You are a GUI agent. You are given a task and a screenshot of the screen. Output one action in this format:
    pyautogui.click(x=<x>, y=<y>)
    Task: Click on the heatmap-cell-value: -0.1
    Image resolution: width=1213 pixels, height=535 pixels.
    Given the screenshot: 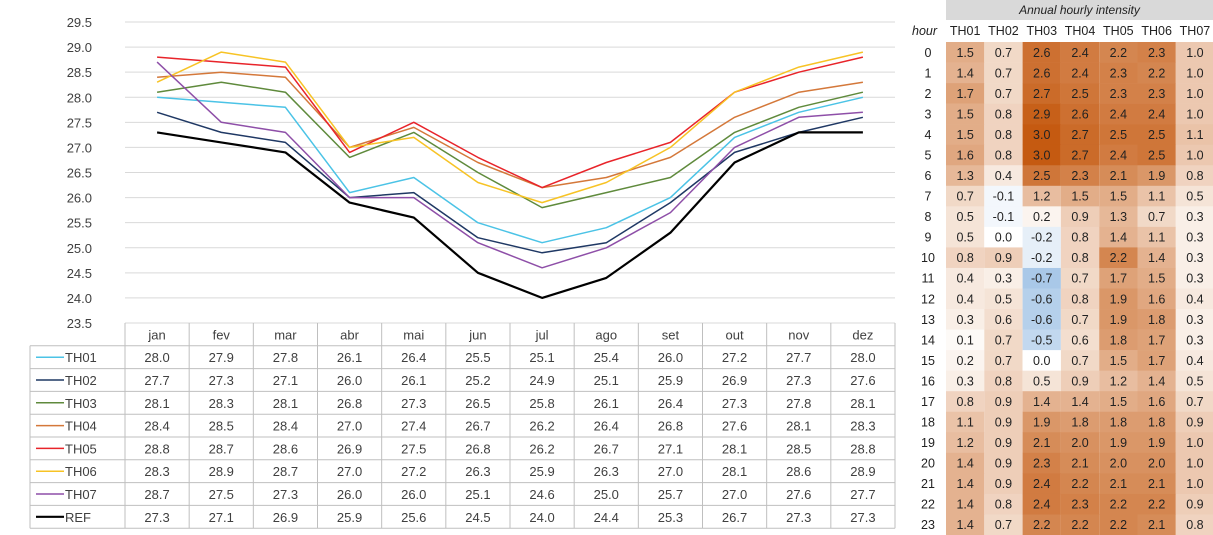 What is the action you would take?
    pyautogui.click(x=1004, y=197)
    